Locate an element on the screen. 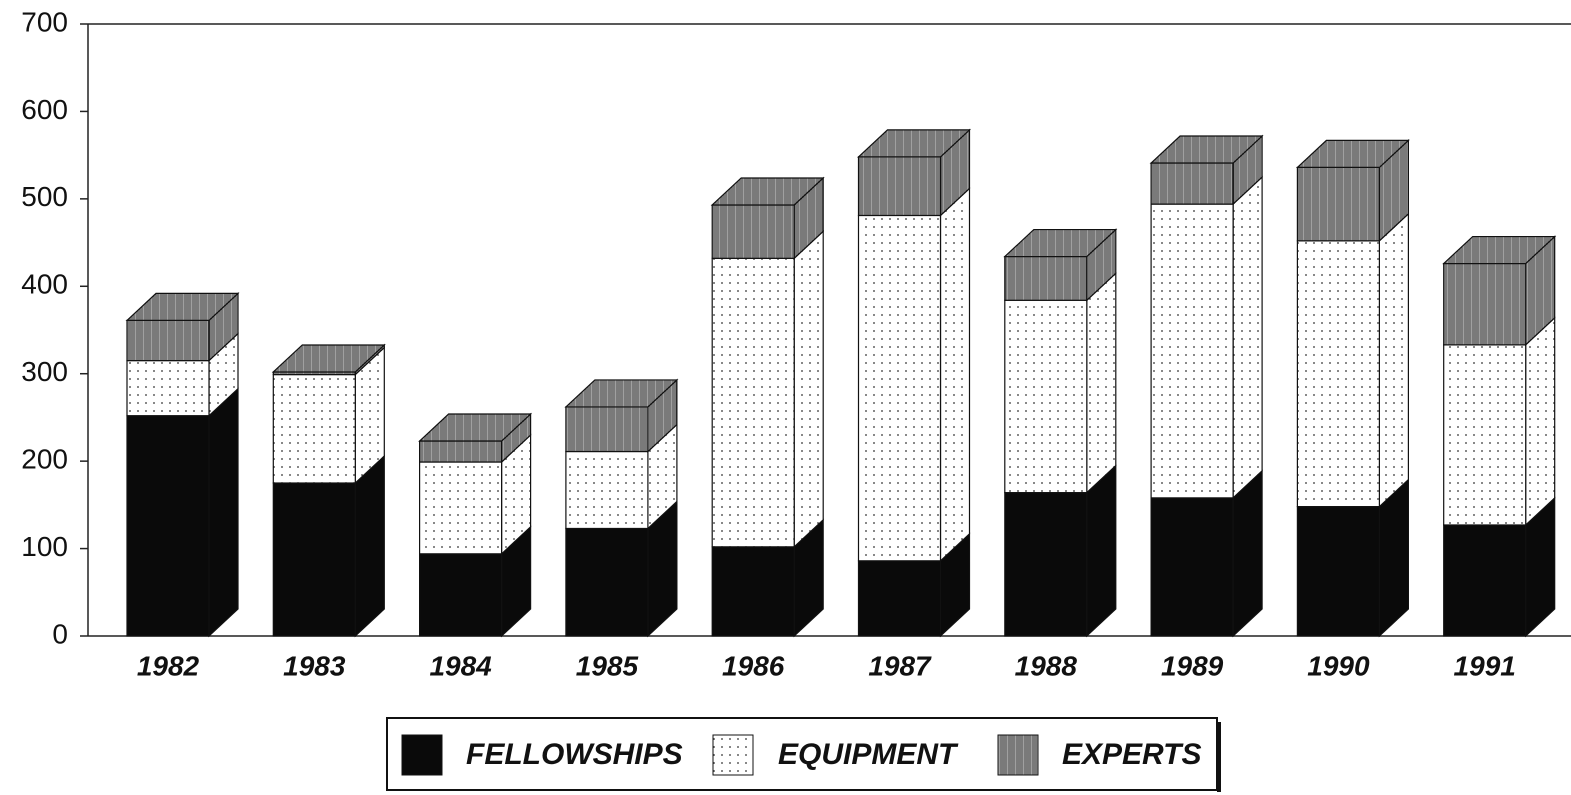 The image size is (1571, 795). y-tick-label: 400 is located at coordinates (44, 284).